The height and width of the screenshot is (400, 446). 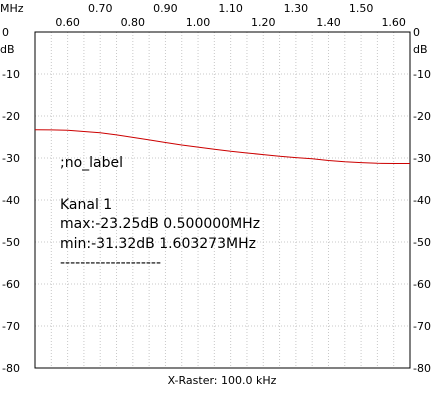 I want to click on y-tick-label-right: -50, so click(x=422, y=242).